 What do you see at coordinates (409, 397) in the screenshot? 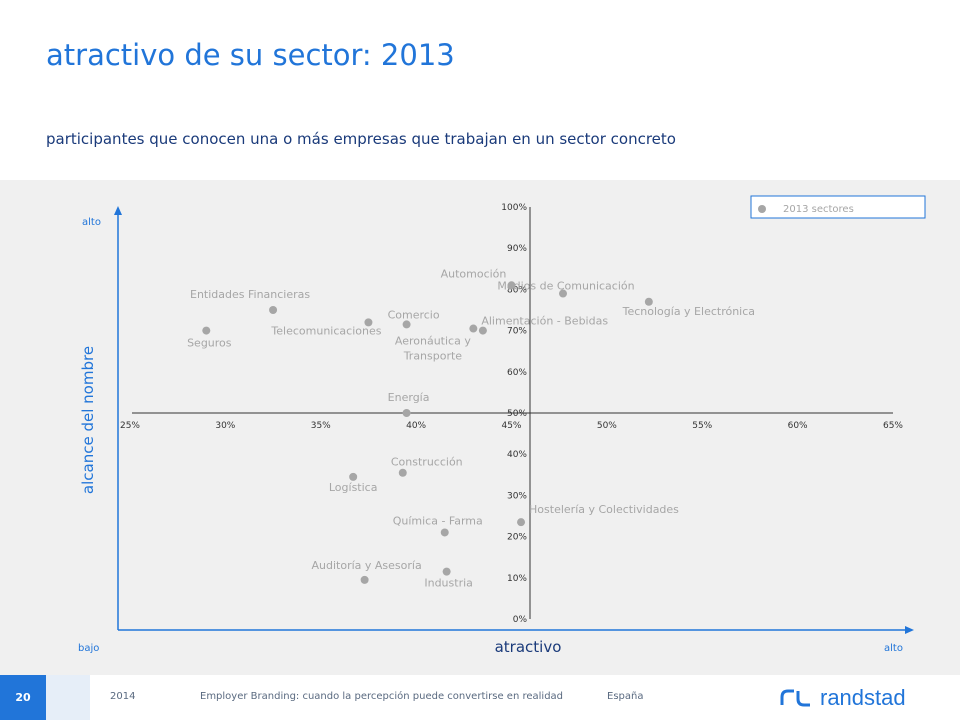
I see `point-label: Energía` at bounding box center [409, 397].